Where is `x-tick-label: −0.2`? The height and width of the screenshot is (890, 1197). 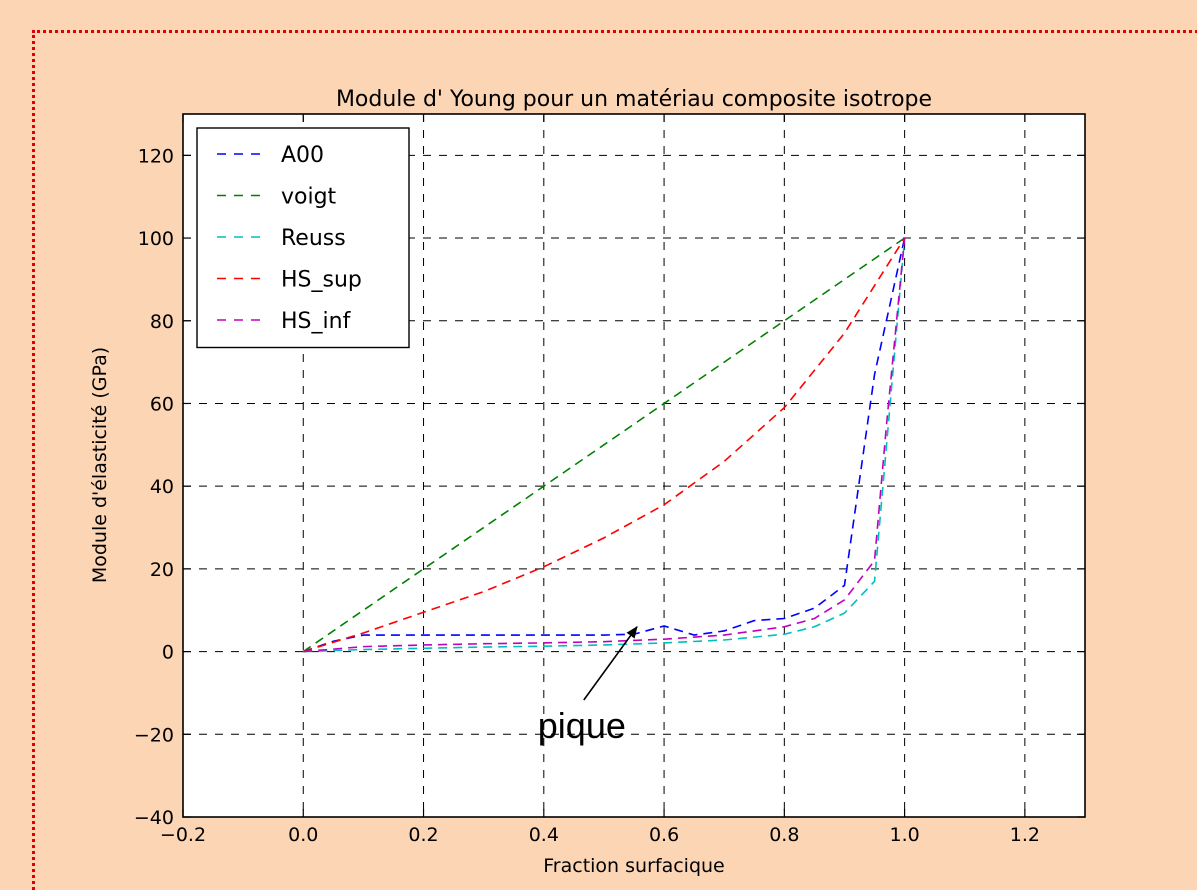 x-tick-label: −0.2 is located at coordinates (183, 835).